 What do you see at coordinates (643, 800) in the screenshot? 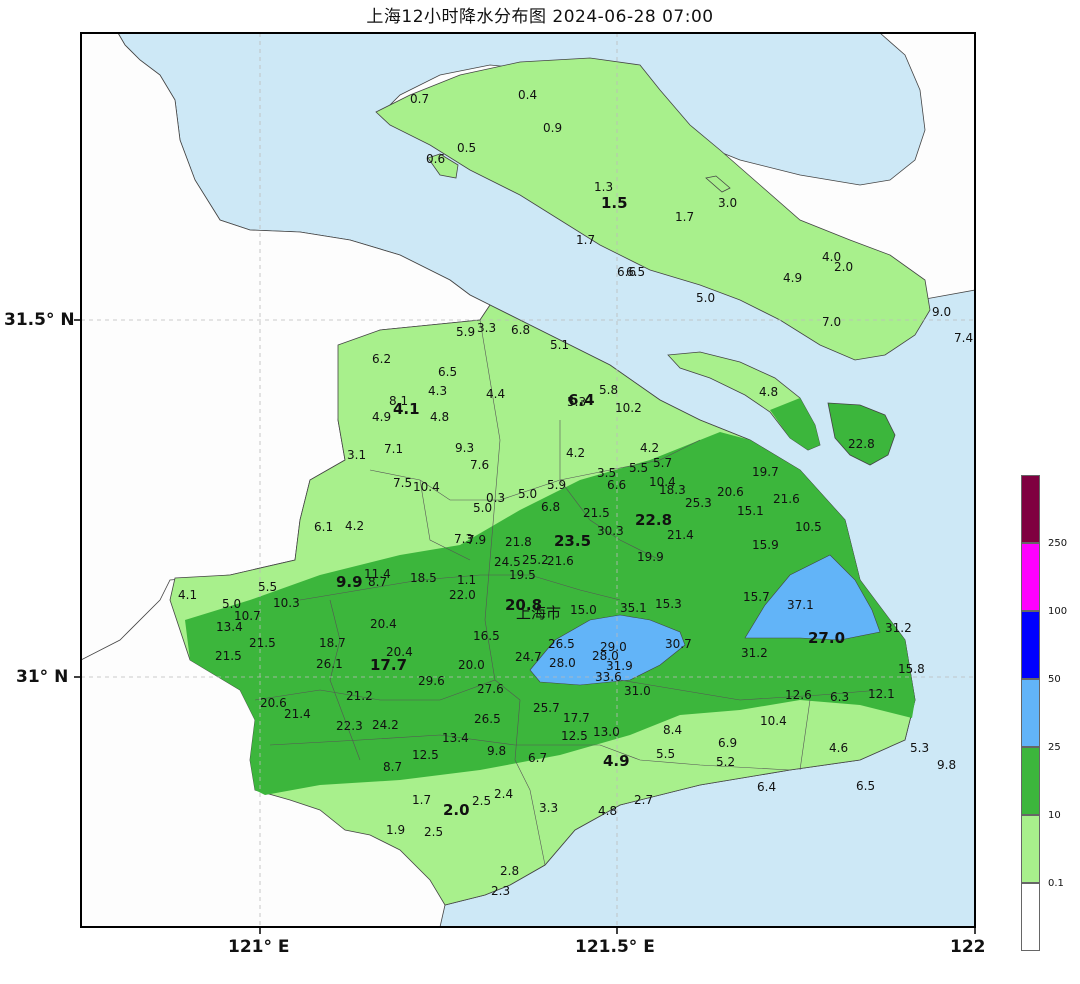
I see `station-value: 2.7` at bounding box center [643, 800].